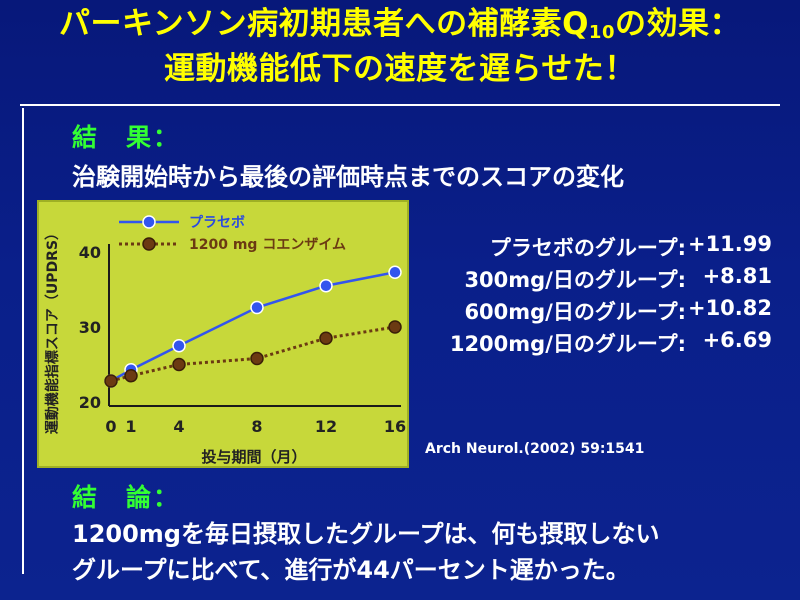 The width and height of the screenshot is (800, 600). Describe the element at coordinates (324, 24) in the screenshot. I see `title-text: パーキンソン病初期患者への補酵素Q` at that location.